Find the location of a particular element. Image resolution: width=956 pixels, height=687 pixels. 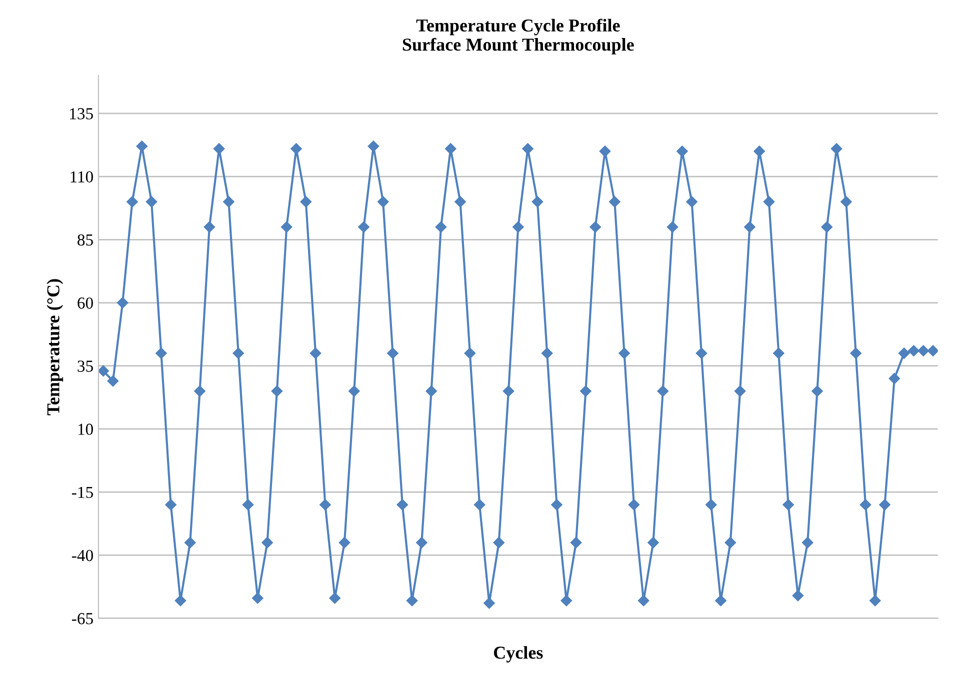

y-tick-label: 85 is located at coordinates (85, 240).